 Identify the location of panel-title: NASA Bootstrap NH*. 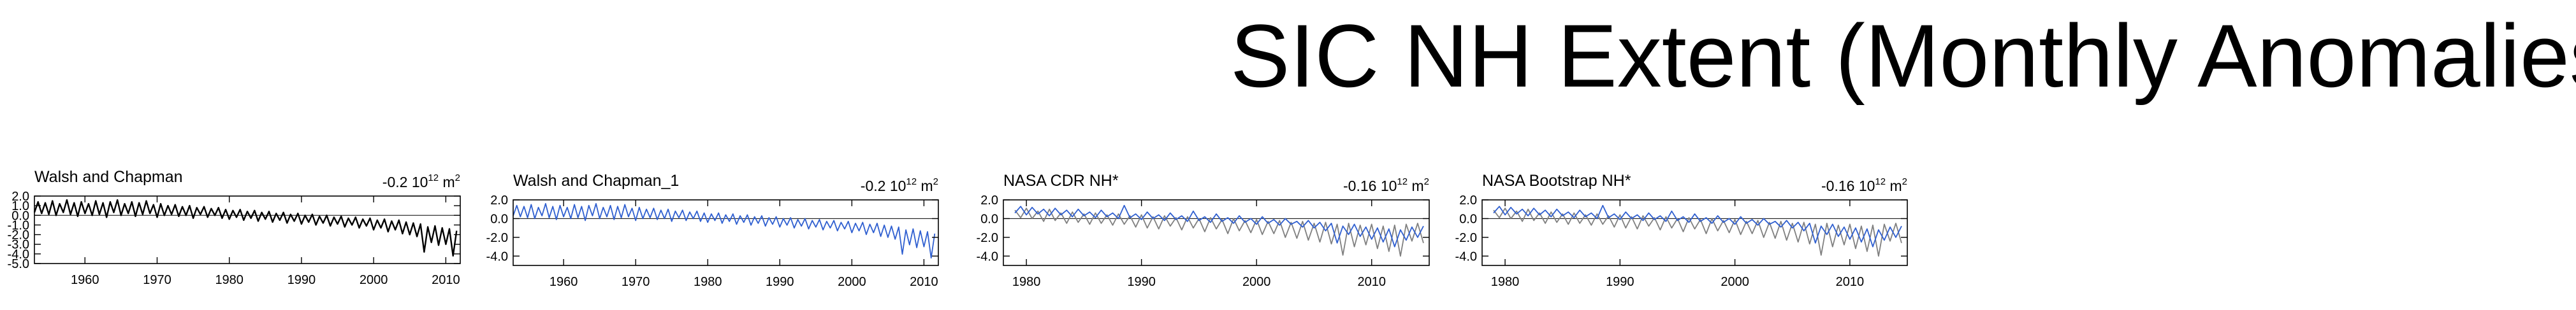
(1556, 181).